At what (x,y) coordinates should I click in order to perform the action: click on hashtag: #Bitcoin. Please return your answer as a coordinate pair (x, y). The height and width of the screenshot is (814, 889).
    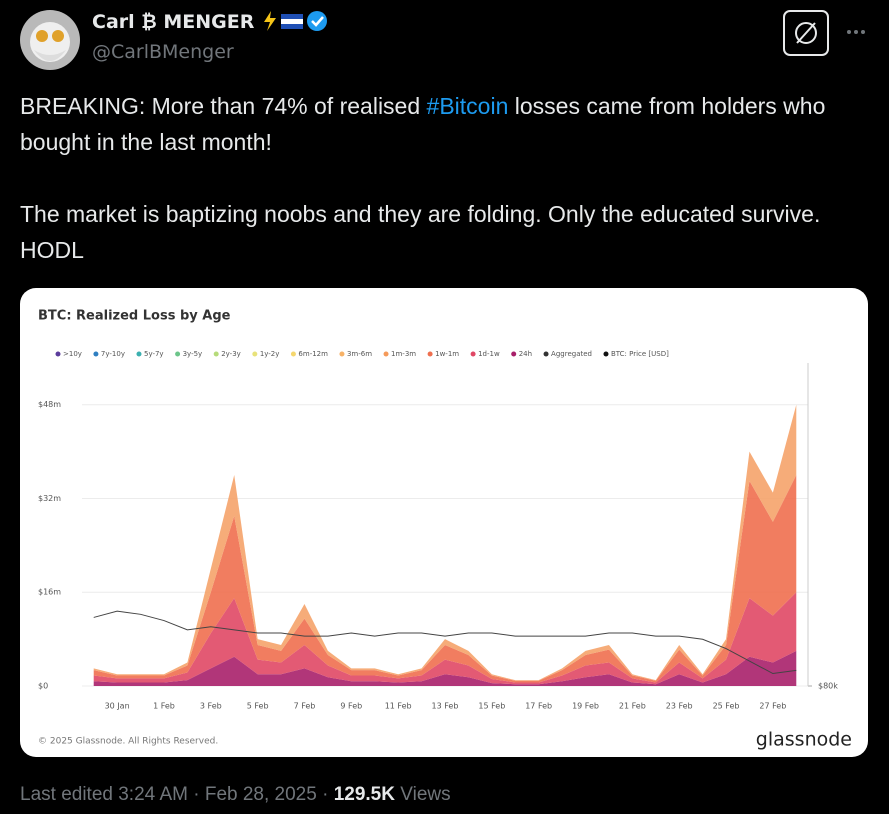
    Looking at the image, I should click on (467, 106).